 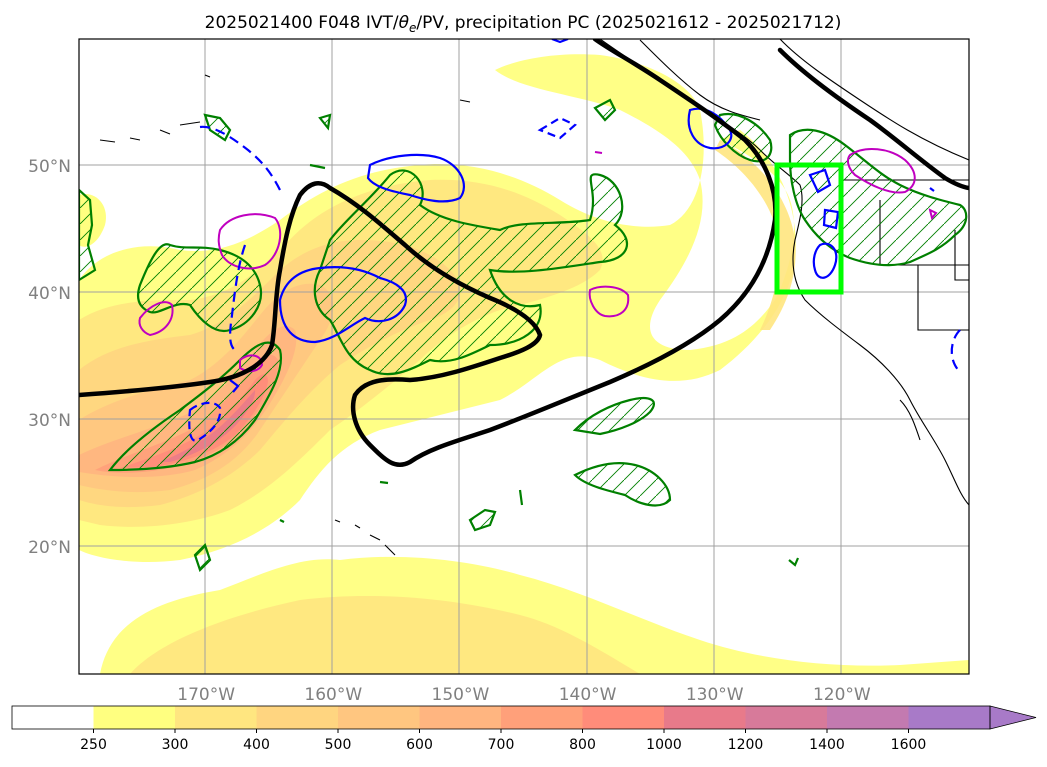 I want to click on colorbar-label: 500, so click(x=338, y=745).